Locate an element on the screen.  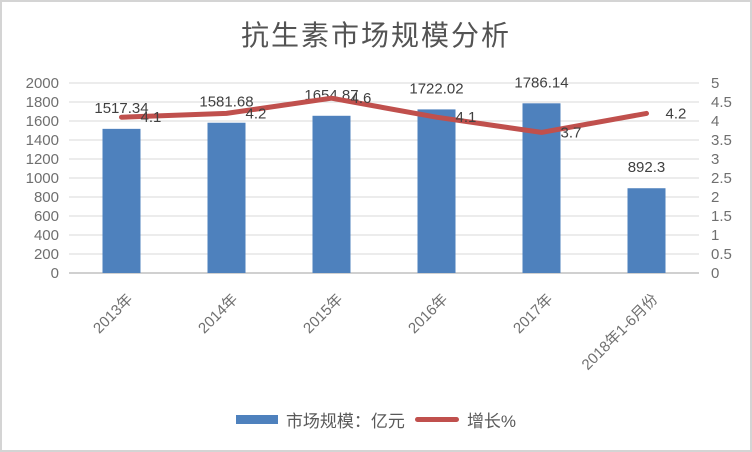
bar-value-label: 1517.34 is located at coordinates (121, 108).